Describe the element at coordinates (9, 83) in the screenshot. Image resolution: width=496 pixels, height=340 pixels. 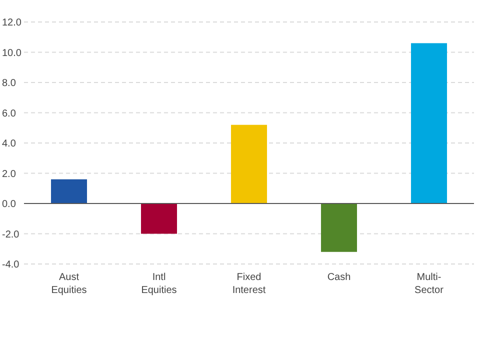
I see `y-tick-label: 8.0` at that location.